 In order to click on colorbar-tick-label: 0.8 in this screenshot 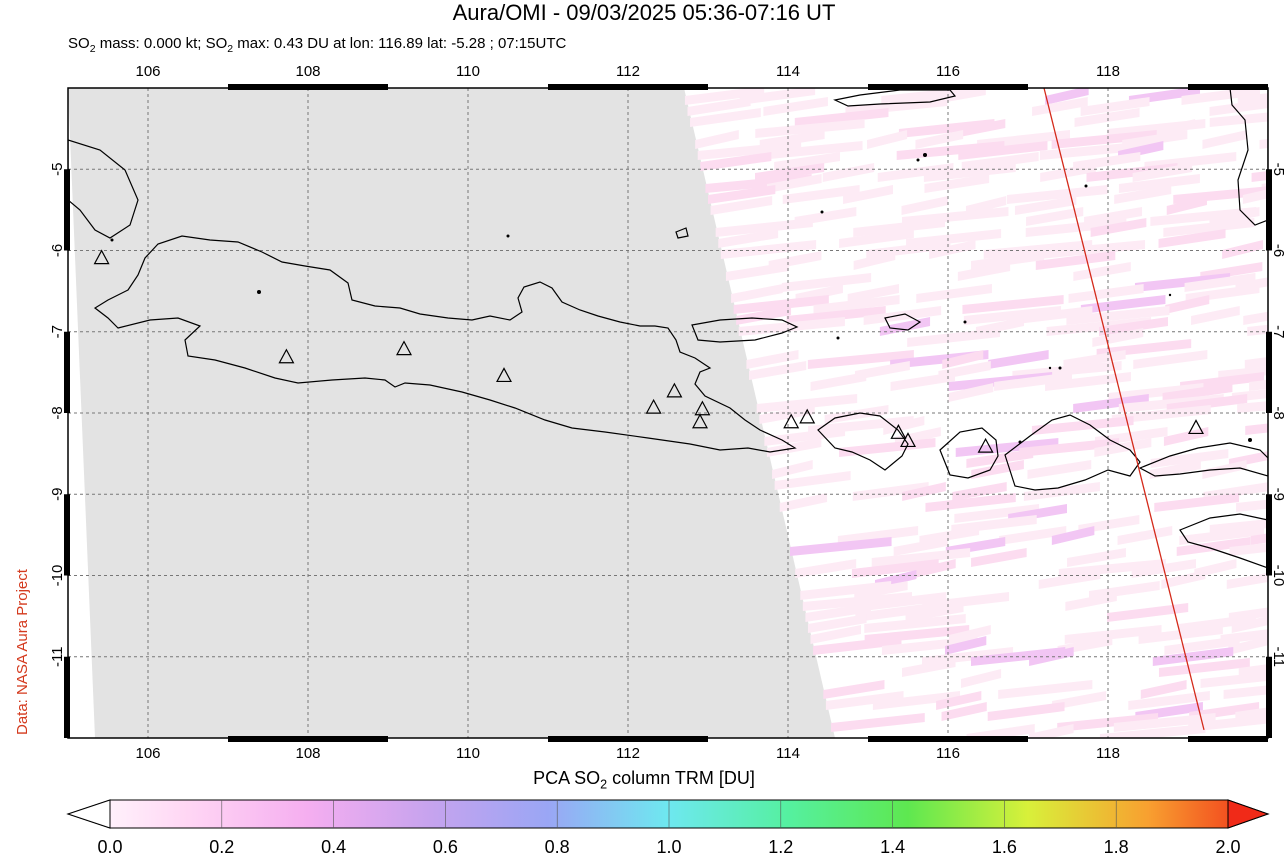, I will do `click(557, 846)`.